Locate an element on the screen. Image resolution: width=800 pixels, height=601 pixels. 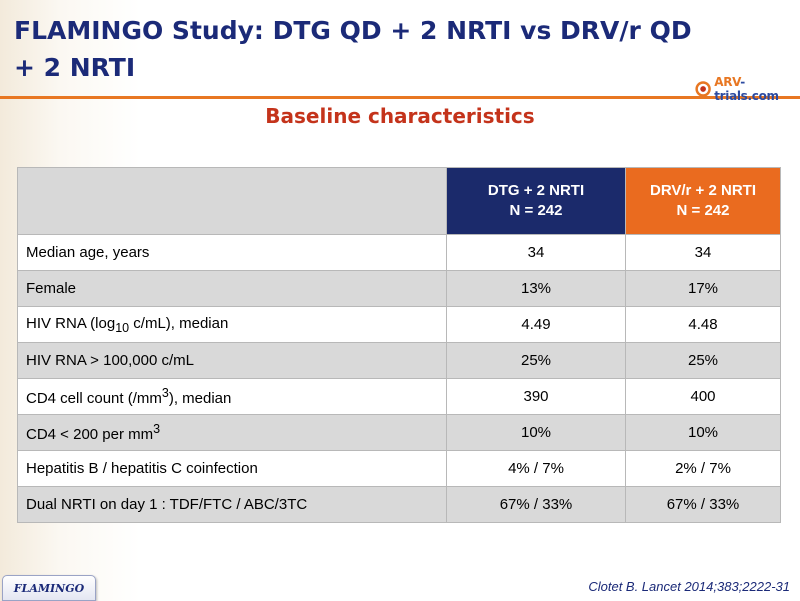
table-row: Median age, years 34 34 is located at coordinates (399, 252).